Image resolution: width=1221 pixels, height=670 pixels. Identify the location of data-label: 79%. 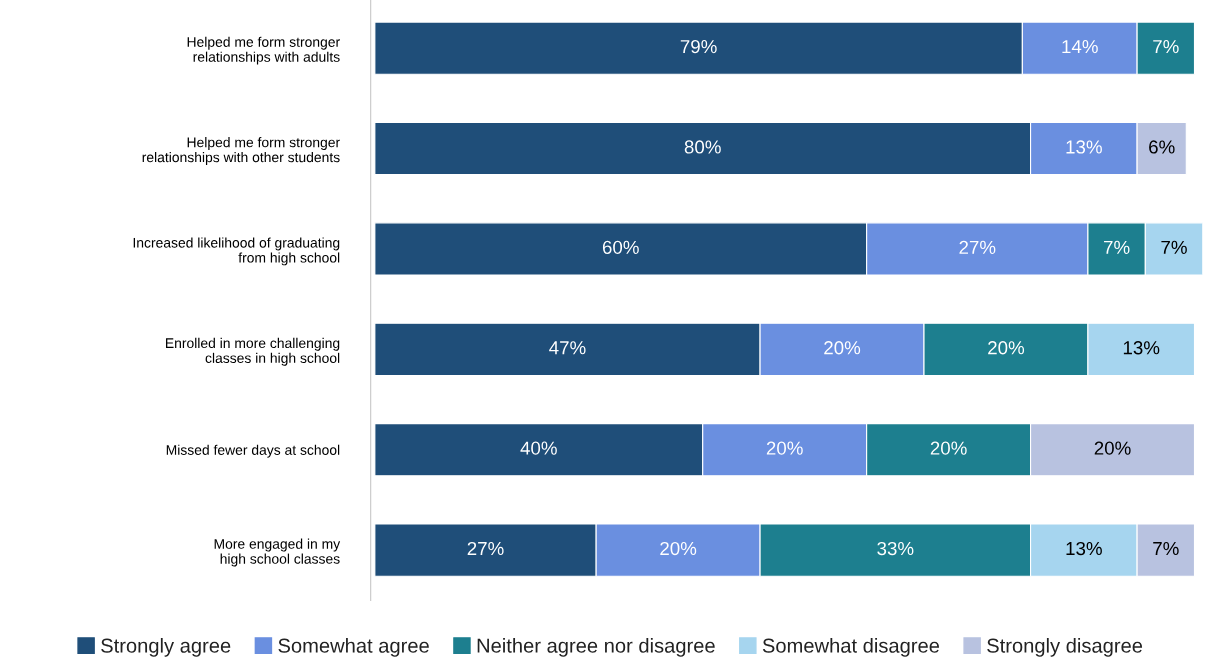
(698, 46).